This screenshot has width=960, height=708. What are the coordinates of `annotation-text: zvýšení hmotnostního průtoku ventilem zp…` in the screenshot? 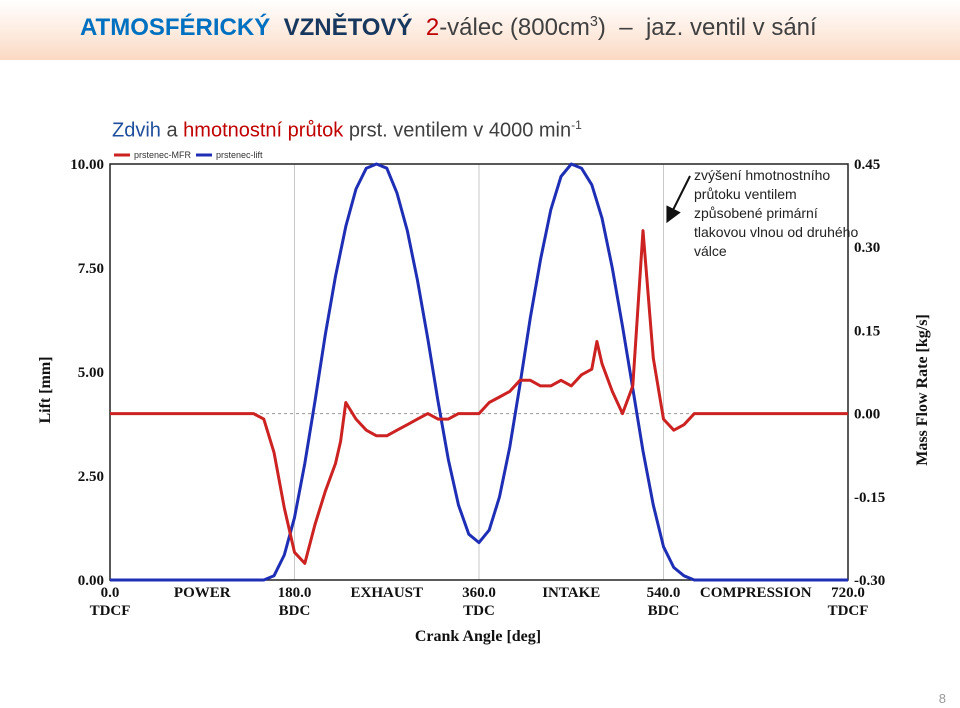 It's located at (776, 213).